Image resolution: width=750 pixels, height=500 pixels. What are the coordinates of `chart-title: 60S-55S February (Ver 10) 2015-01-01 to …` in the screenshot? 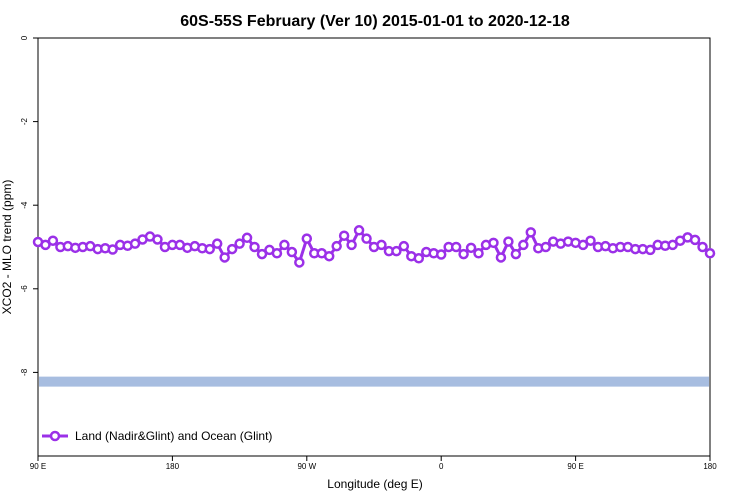 It's located at (375, 21).